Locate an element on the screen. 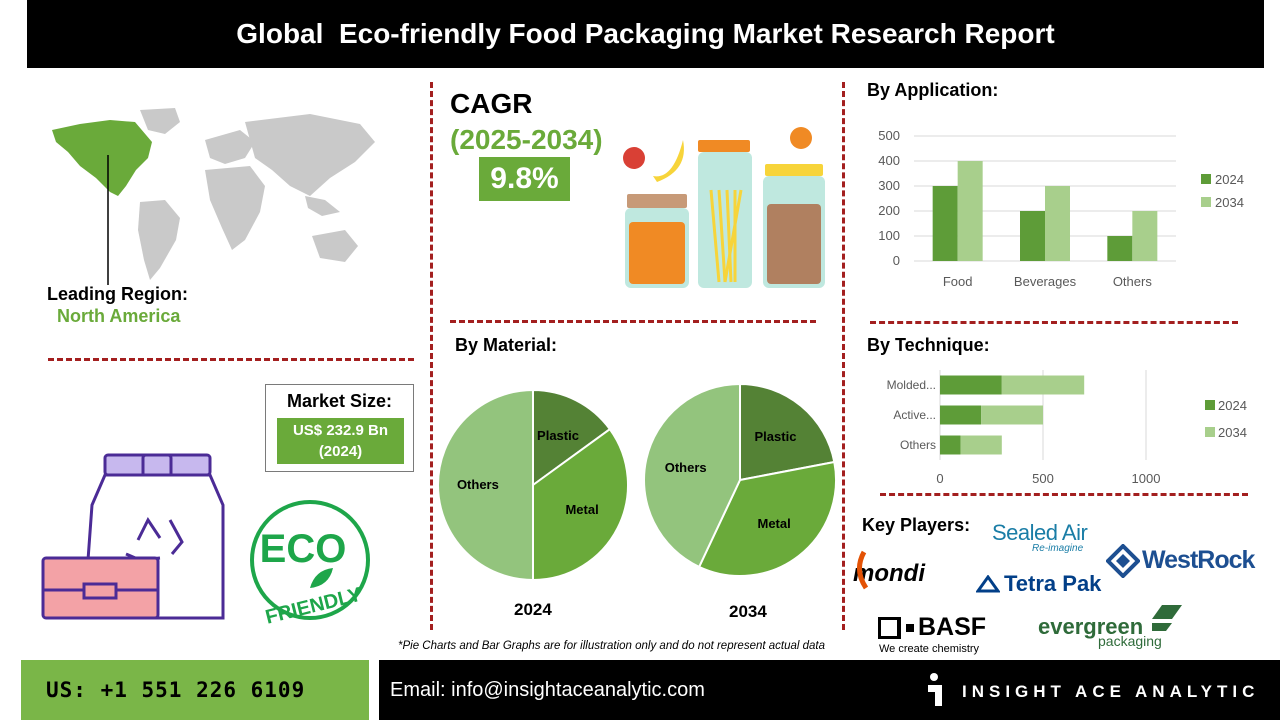 The image size is (1280, 720). divider-right is located at coordinates (843, 356).